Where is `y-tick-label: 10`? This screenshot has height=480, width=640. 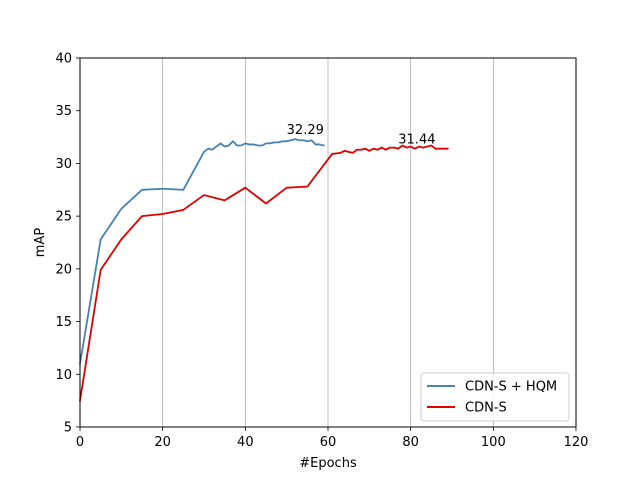 y-tick-label: 10 is located at coordinates (63, 375).